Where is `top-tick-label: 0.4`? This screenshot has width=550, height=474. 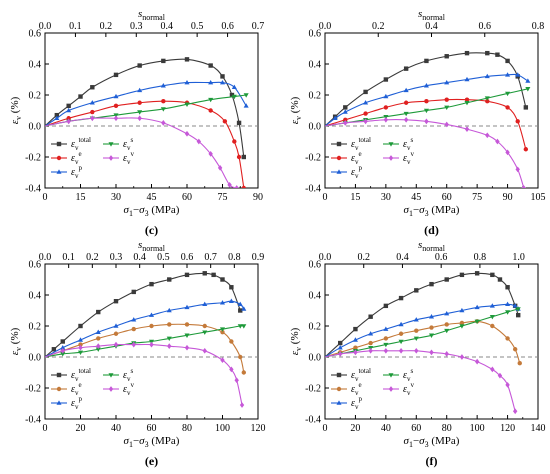 top-tick-label: 0.4 is located at coordinates (166, 26).